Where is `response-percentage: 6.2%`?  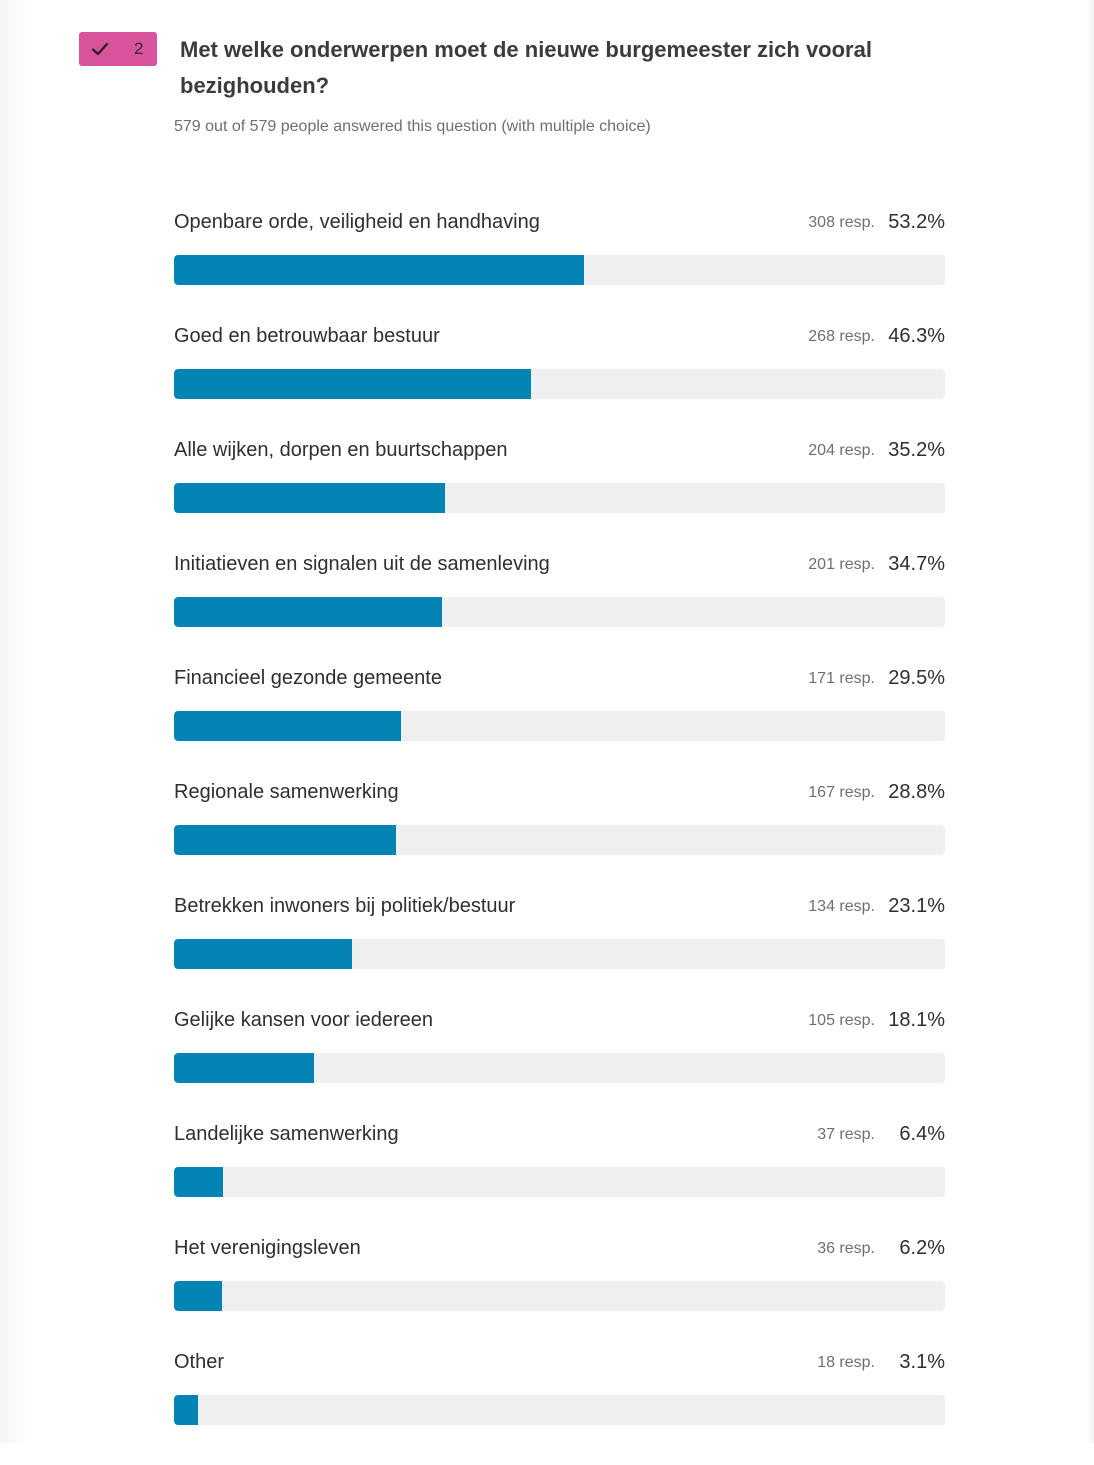 response-percentage: 6.2% is located at coordinates (922, 1248).